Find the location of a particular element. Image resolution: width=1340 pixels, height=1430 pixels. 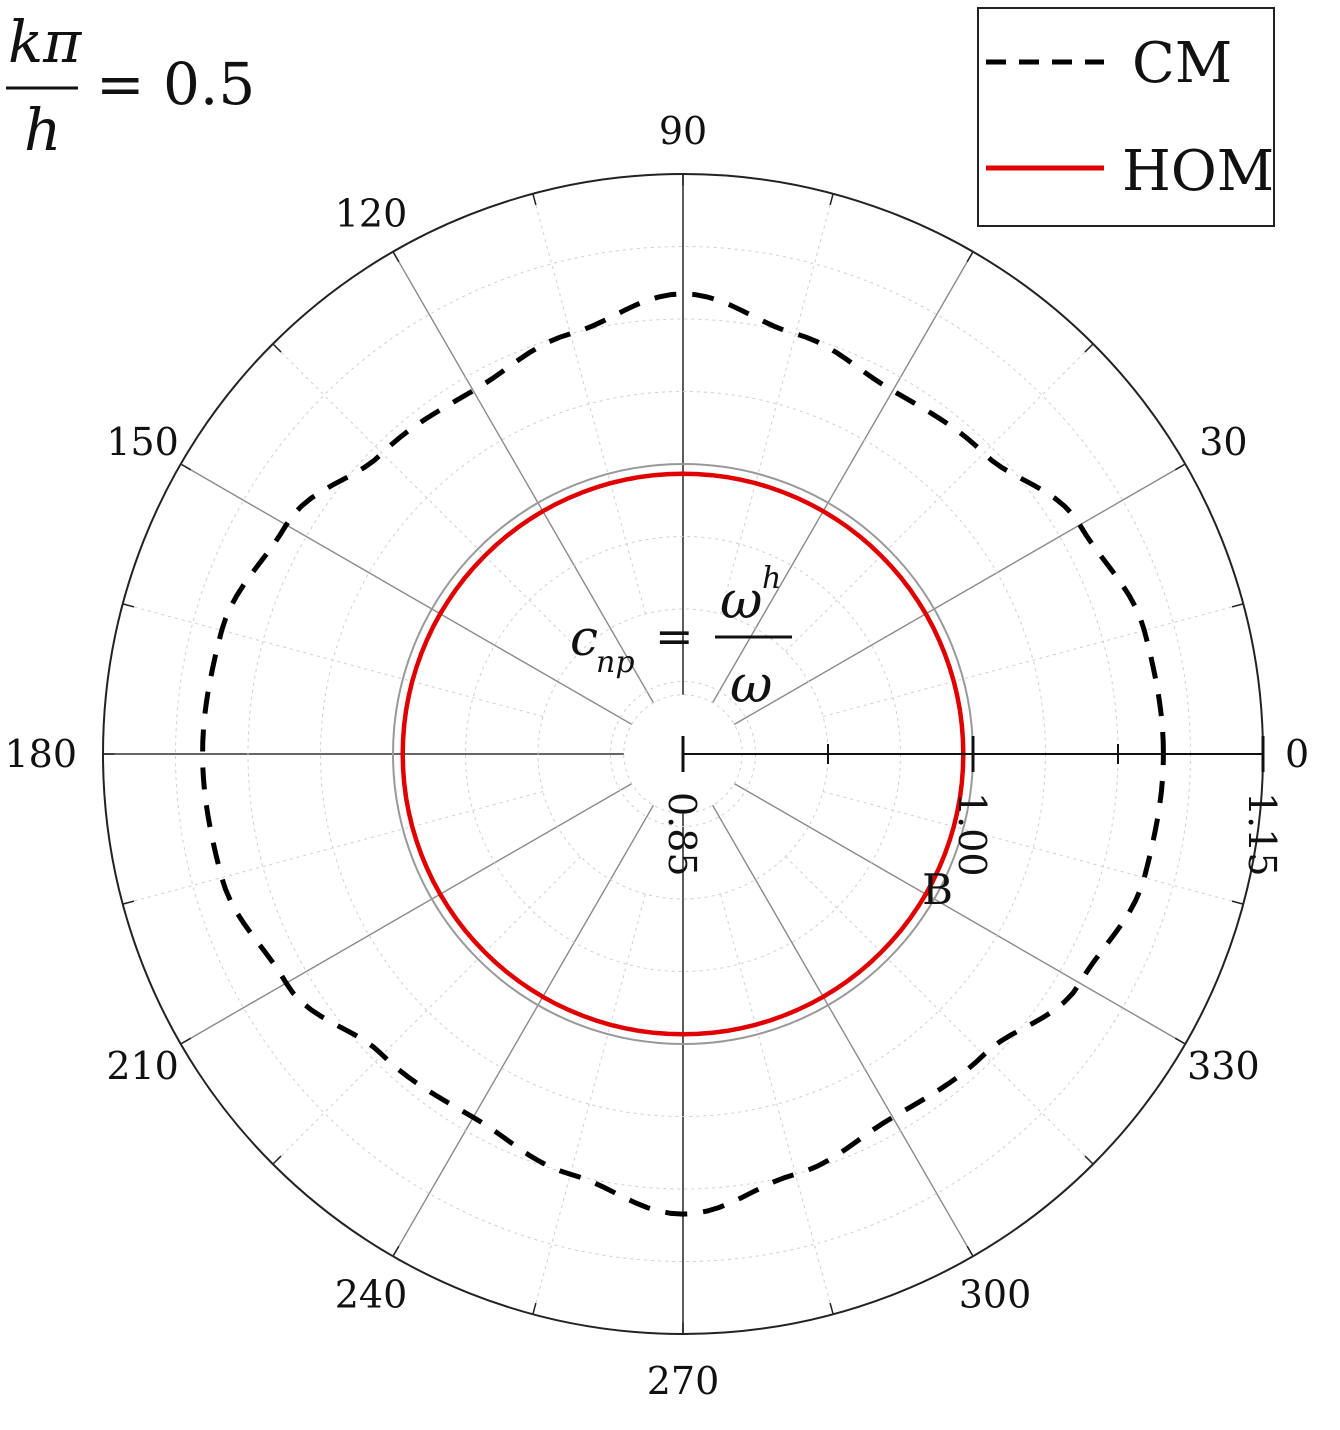

angular-tick-label-0: 0 is located at coordinates (1297, 754).